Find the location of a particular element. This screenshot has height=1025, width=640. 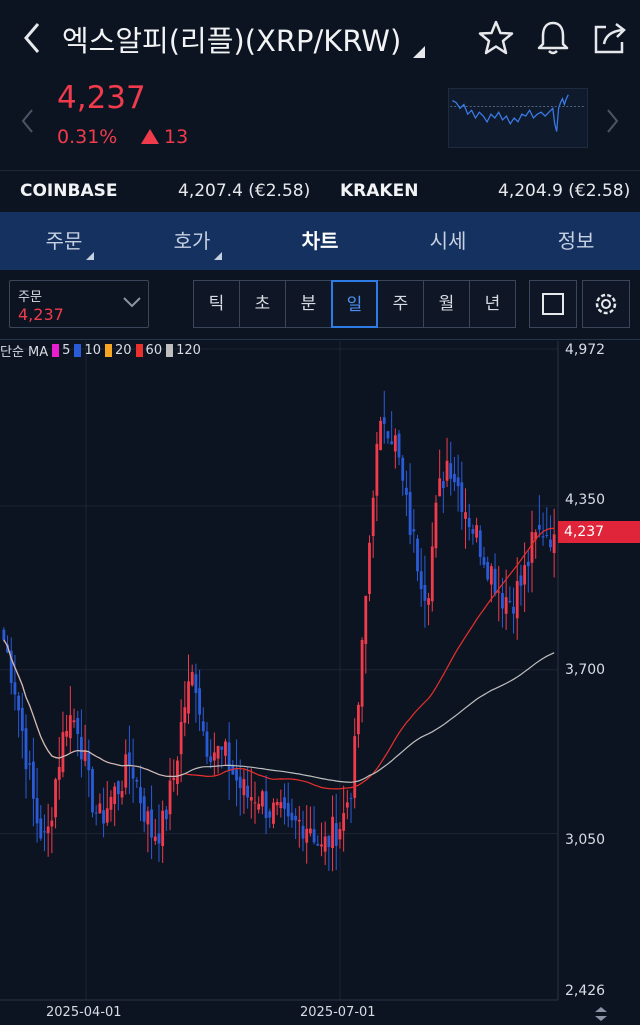

order-dropdown: 주문 4,237 is located at coordinates (79, 304).